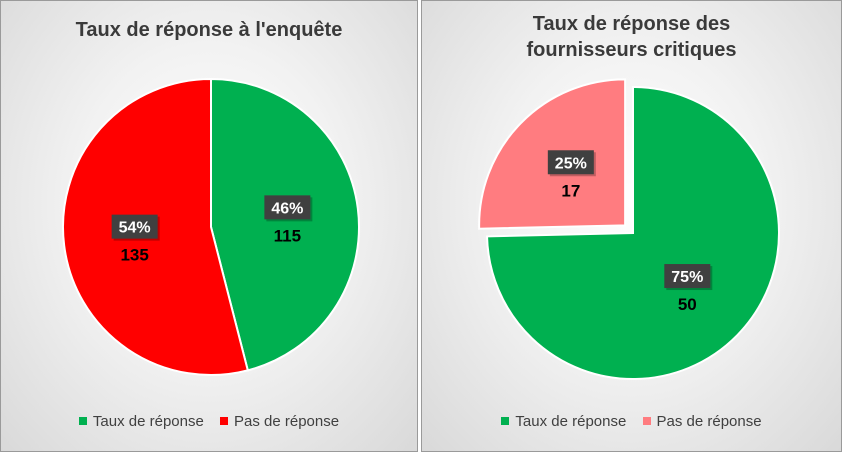 The image size is (842, 454). I want to click on chart-title: Taux de réponse à l'enquête, so click(209, 30).